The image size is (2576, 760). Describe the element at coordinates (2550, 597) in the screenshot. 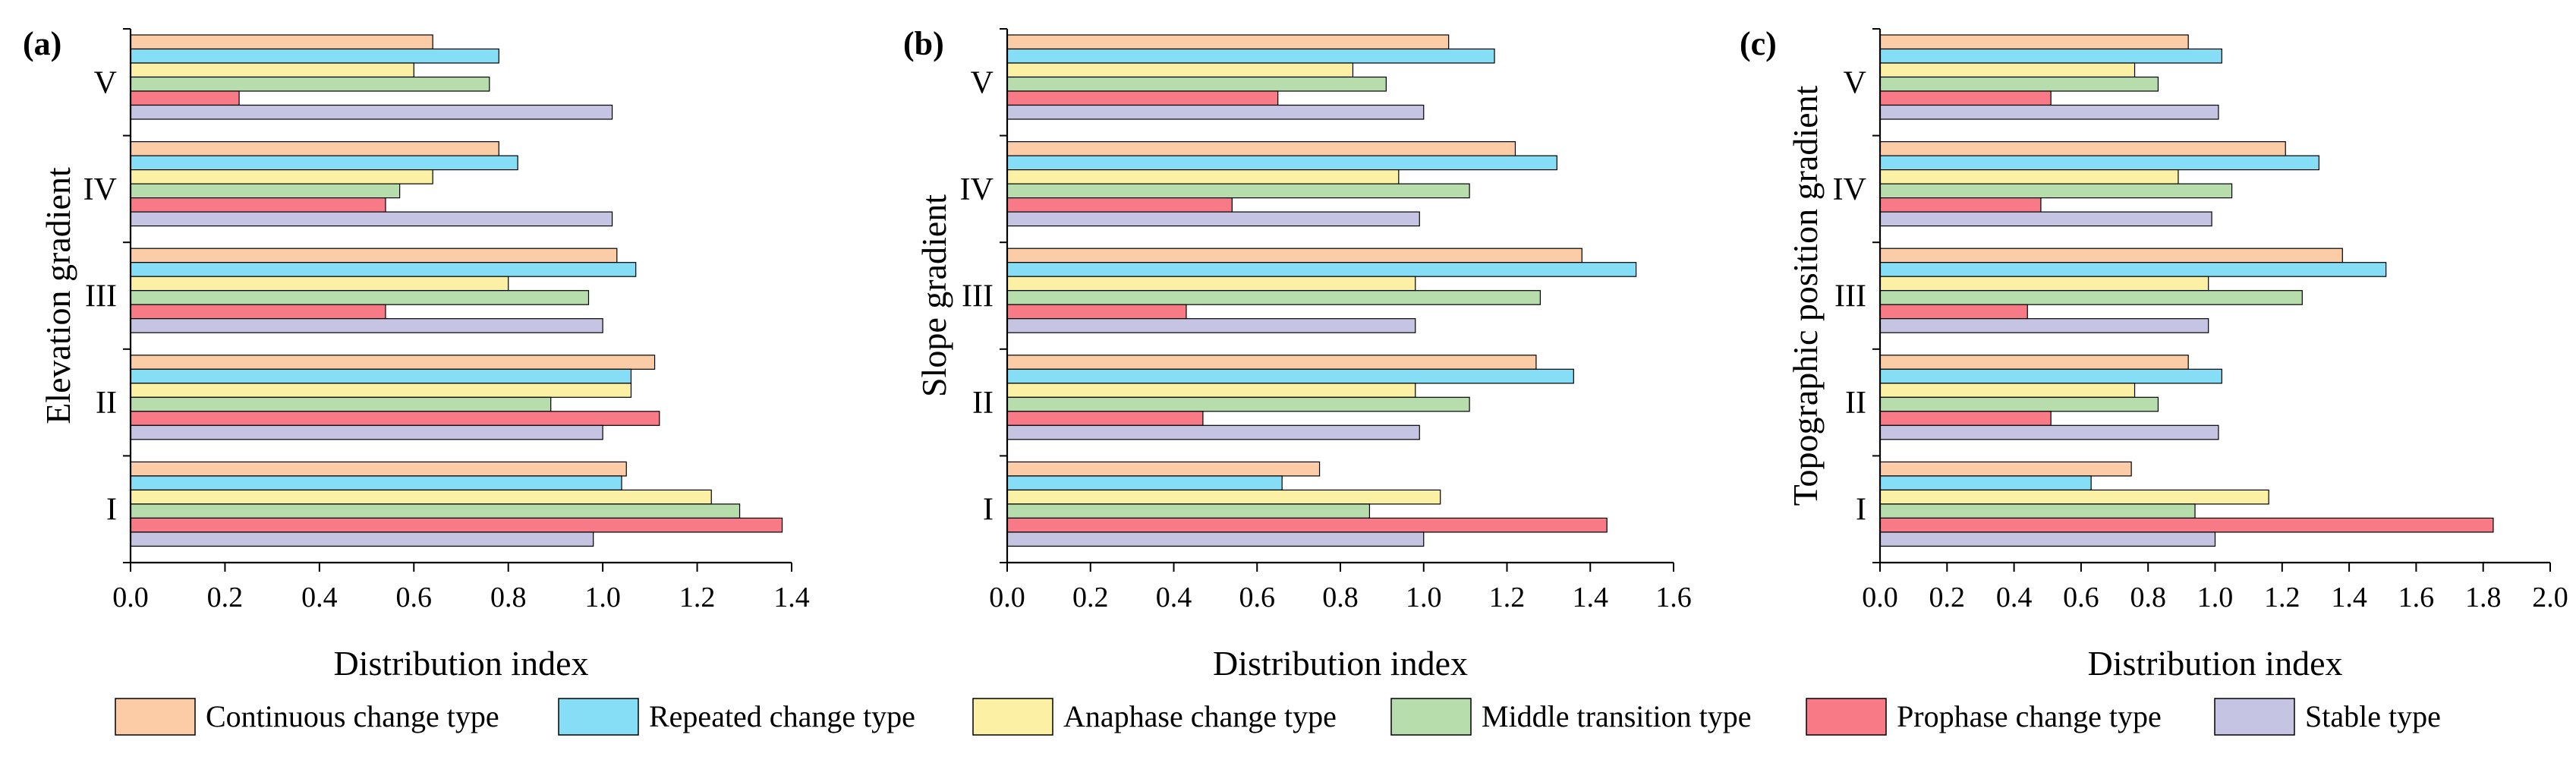

I see `x-tick-label: 2.0` at that location.